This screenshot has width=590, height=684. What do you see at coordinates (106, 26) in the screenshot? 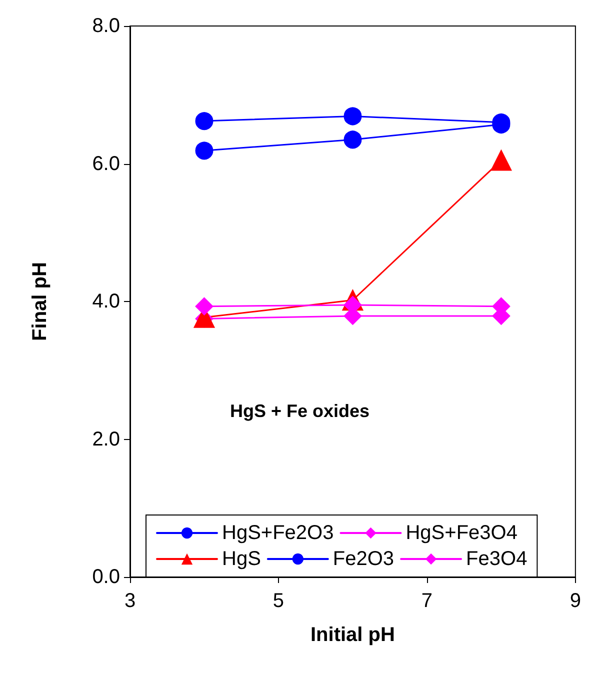
I see `y-tick-label: 8.0` at bounding box center [106, 26].